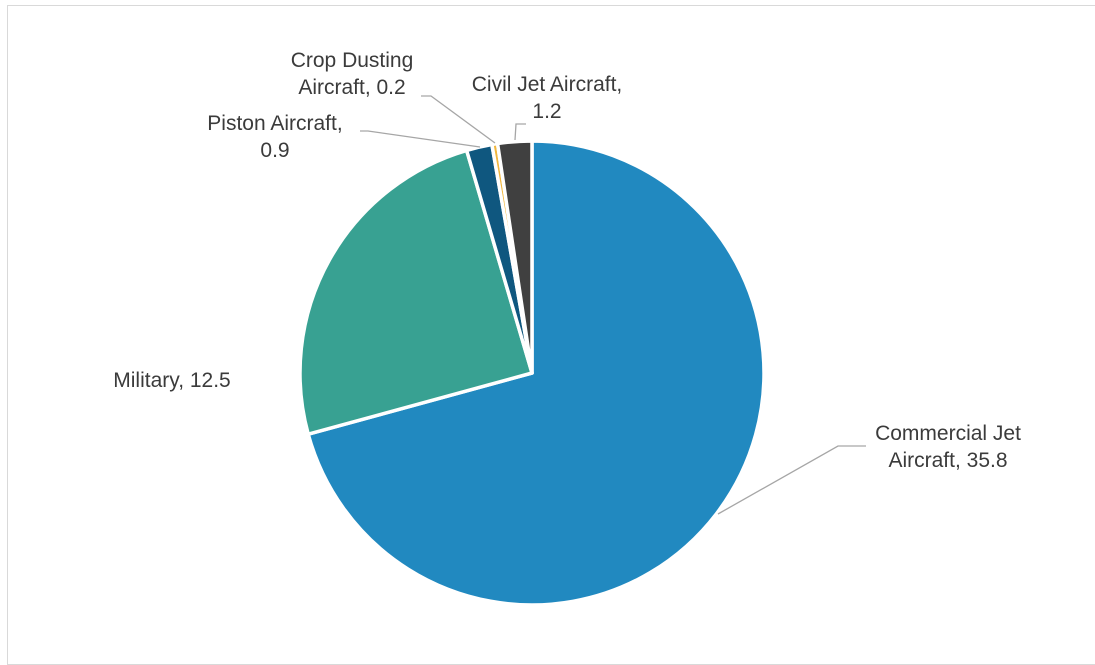 The width and height of the screenshot is (1095, 665). Describe the element at coordinates (514, 257) in the screenshot. I see `pie-slice-civil-jet-aircraft` at that location.